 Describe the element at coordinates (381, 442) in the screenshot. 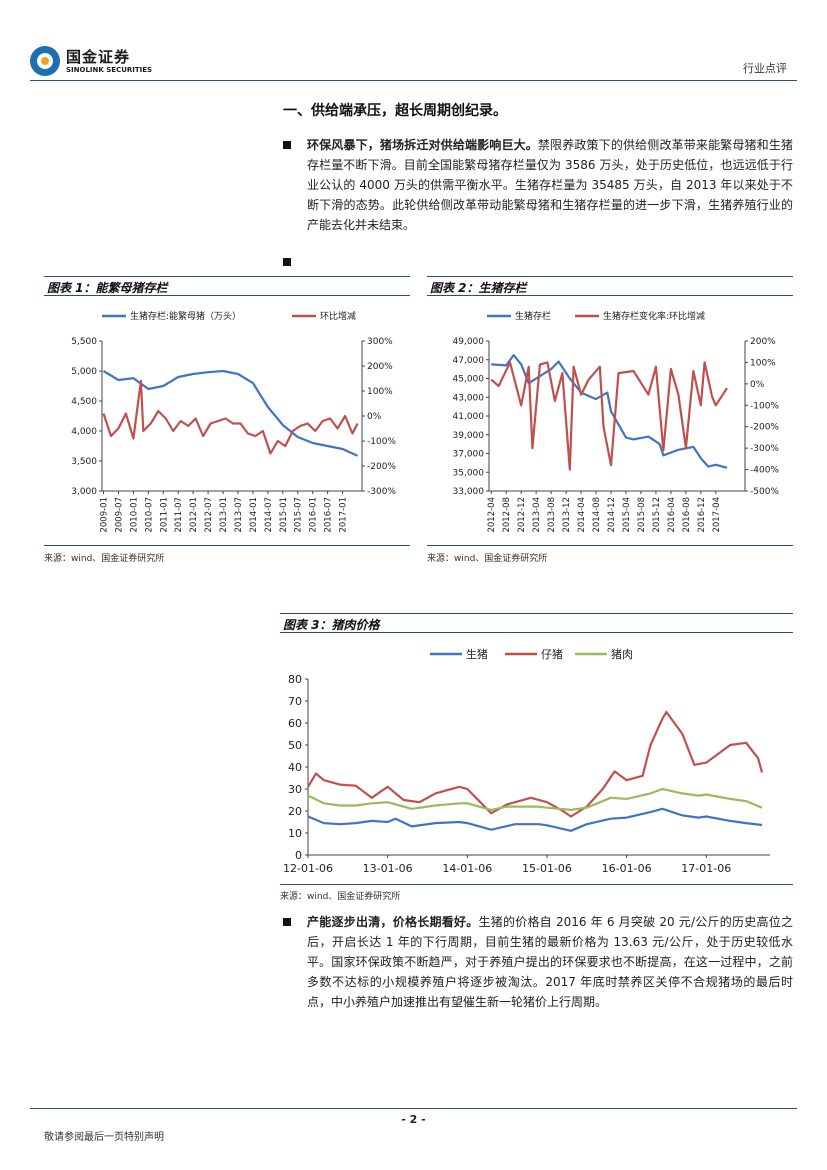

I see `y-tick-label-right: -100%` at that location.